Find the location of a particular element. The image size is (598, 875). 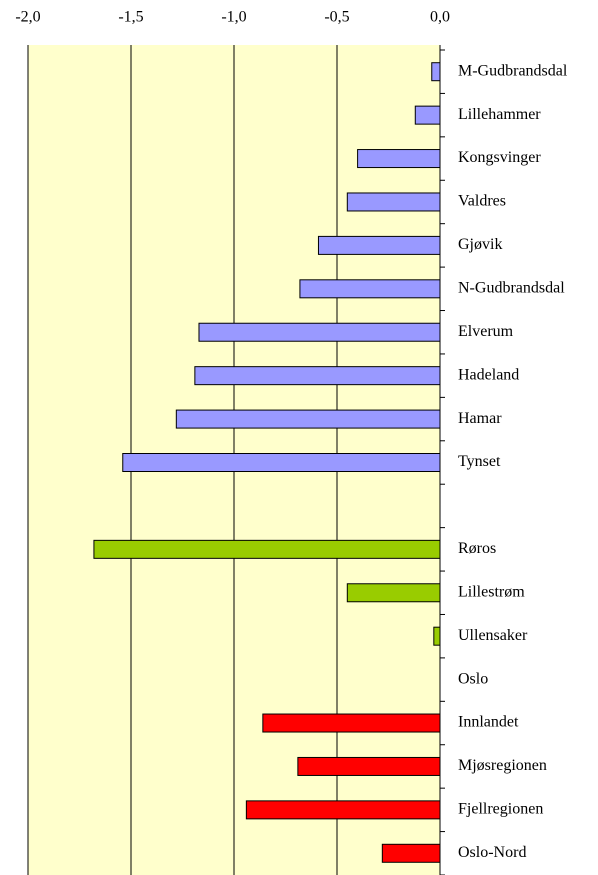

y-tick-label: Elverum is located at coordinates (486, 331).